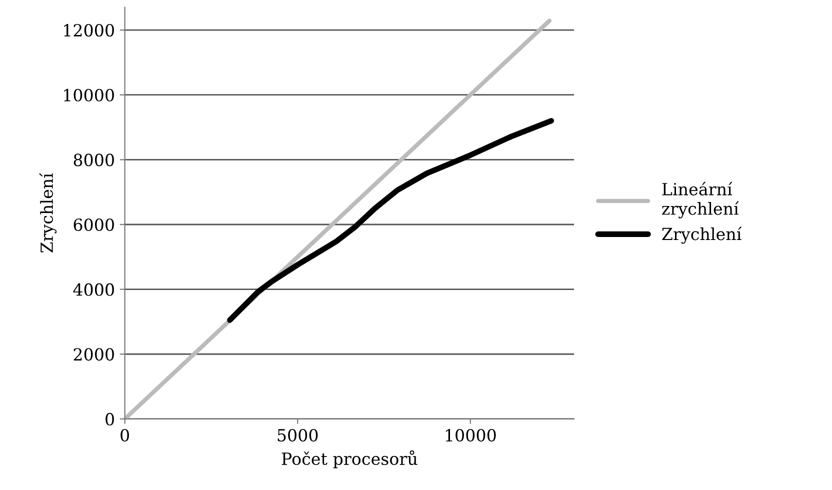 The image size is (832, 490). What do you see at coordinates (124, 435) in the screenshot?
I see `x-tick-label: 0` at bounding box center [124, 435].